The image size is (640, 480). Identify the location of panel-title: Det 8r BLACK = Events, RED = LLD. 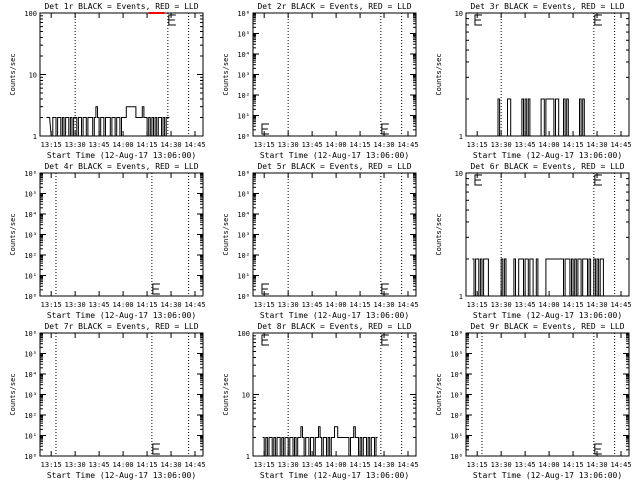
(334, 326).